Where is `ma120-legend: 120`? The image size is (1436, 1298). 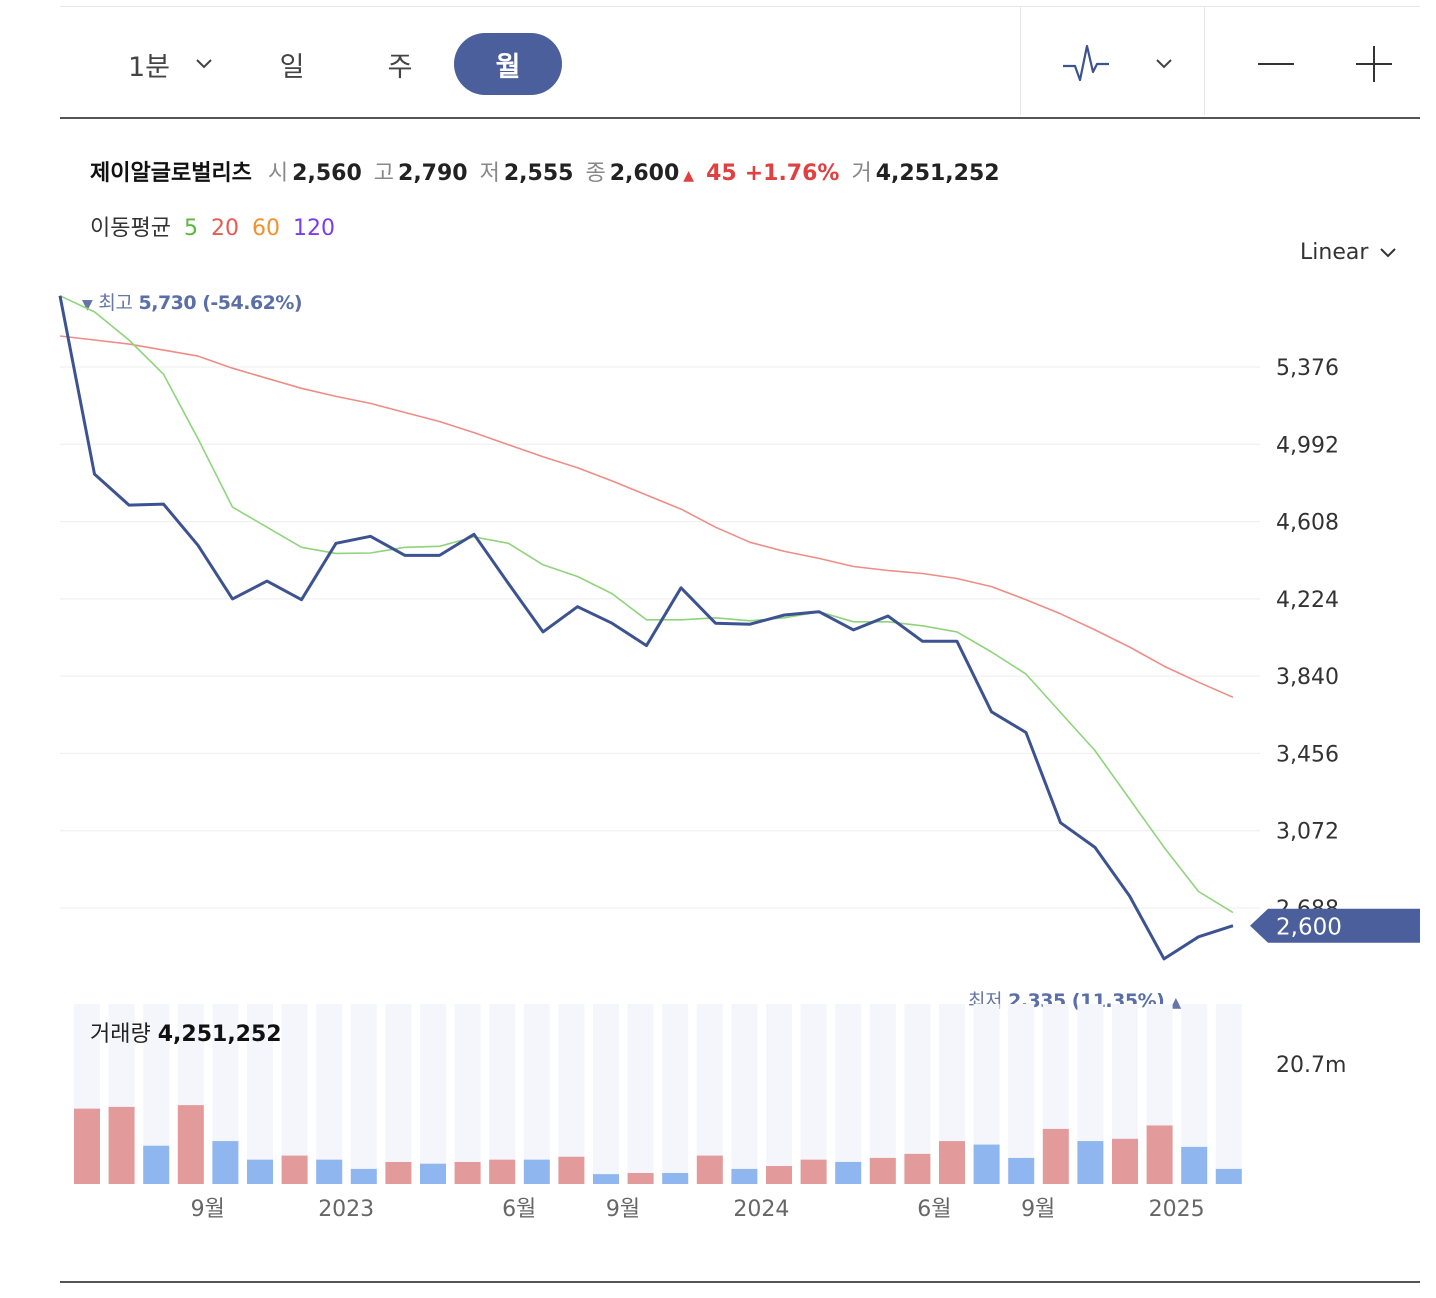 ma120-legend: 120 is located at coordinates (313, 228).